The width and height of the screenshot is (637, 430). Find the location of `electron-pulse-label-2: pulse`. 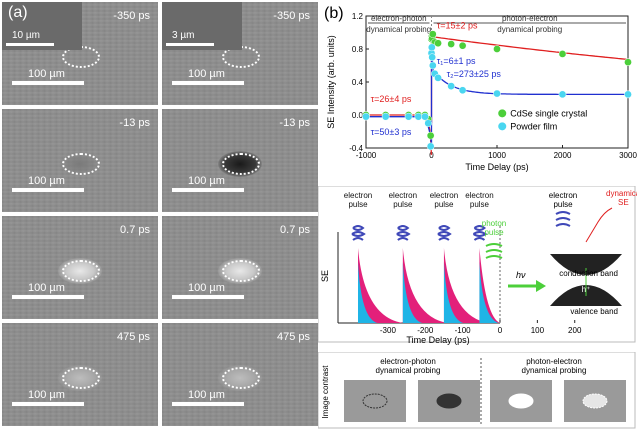

electron-pulse-label-2: pulse is located at coordinates (563, 204).